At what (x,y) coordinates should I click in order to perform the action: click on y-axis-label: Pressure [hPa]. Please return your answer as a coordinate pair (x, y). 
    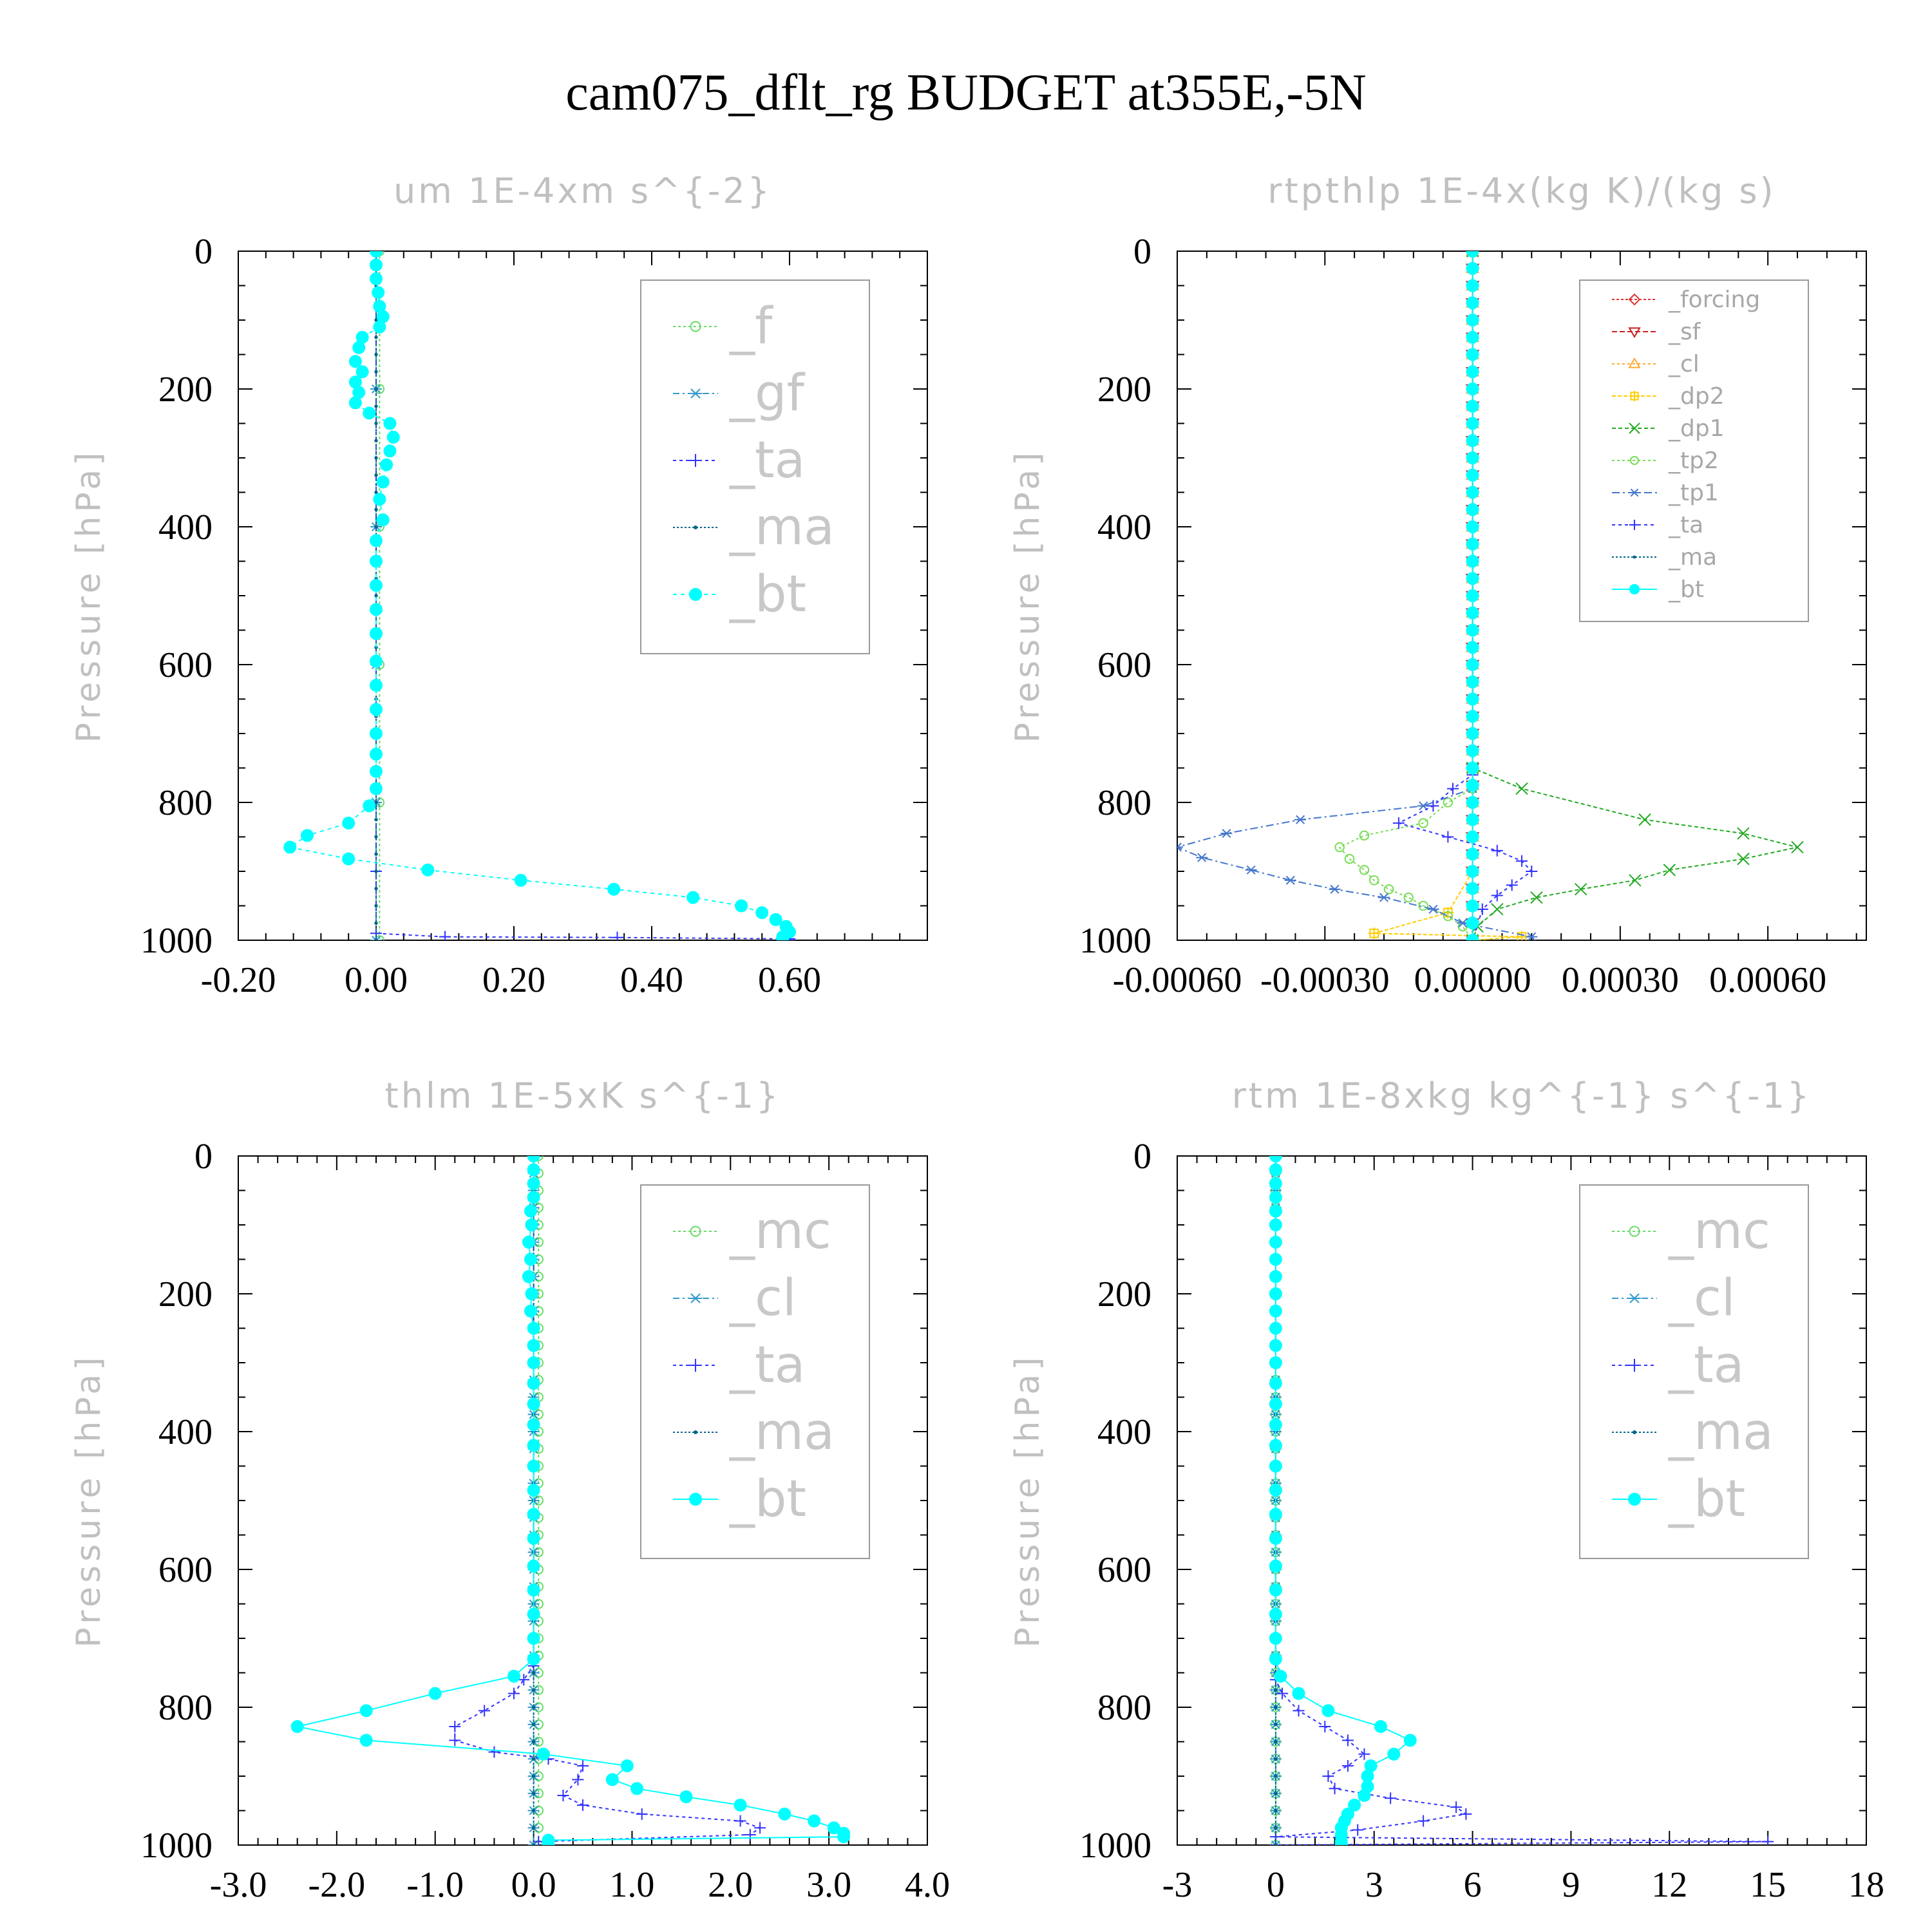
    Looking at the image, I should click on (1028, 1501).